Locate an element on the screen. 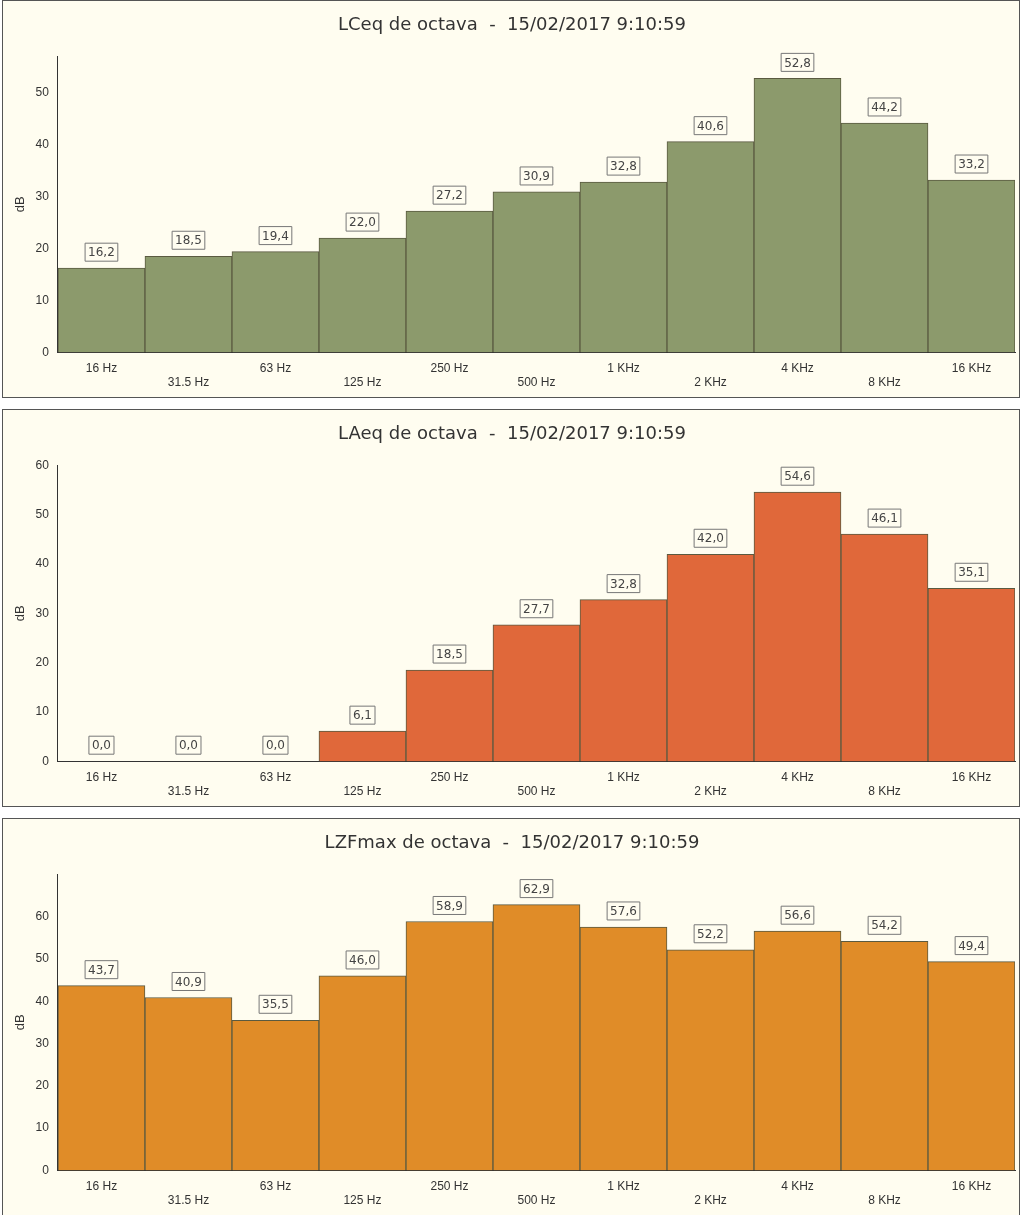 This screenshot has height=1215, width=1022. data-label: 27,2 is located at coordinates (449, 195).